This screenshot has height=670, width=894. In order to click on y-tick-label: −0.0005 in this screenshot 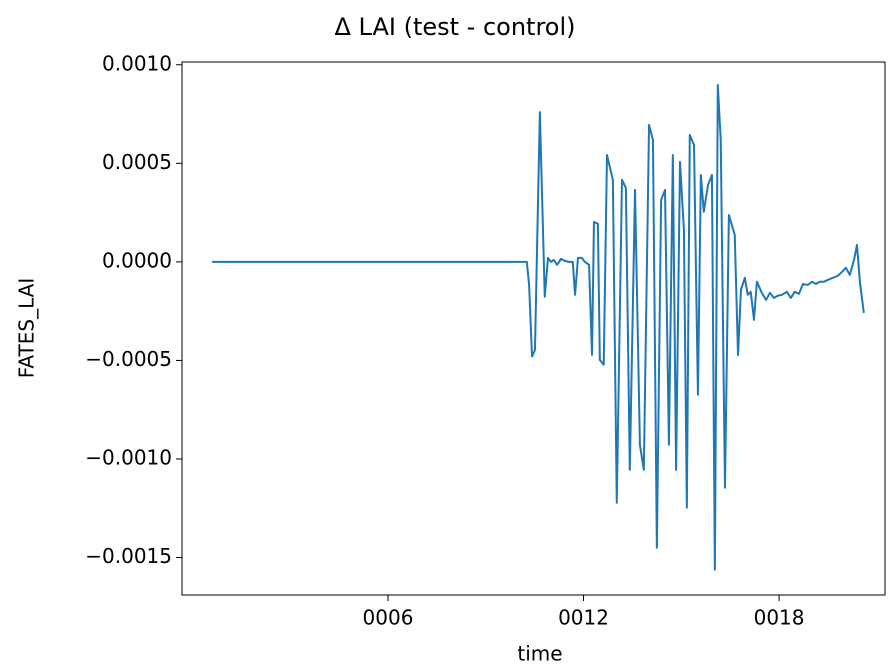, I will do `click(128, 359)`.